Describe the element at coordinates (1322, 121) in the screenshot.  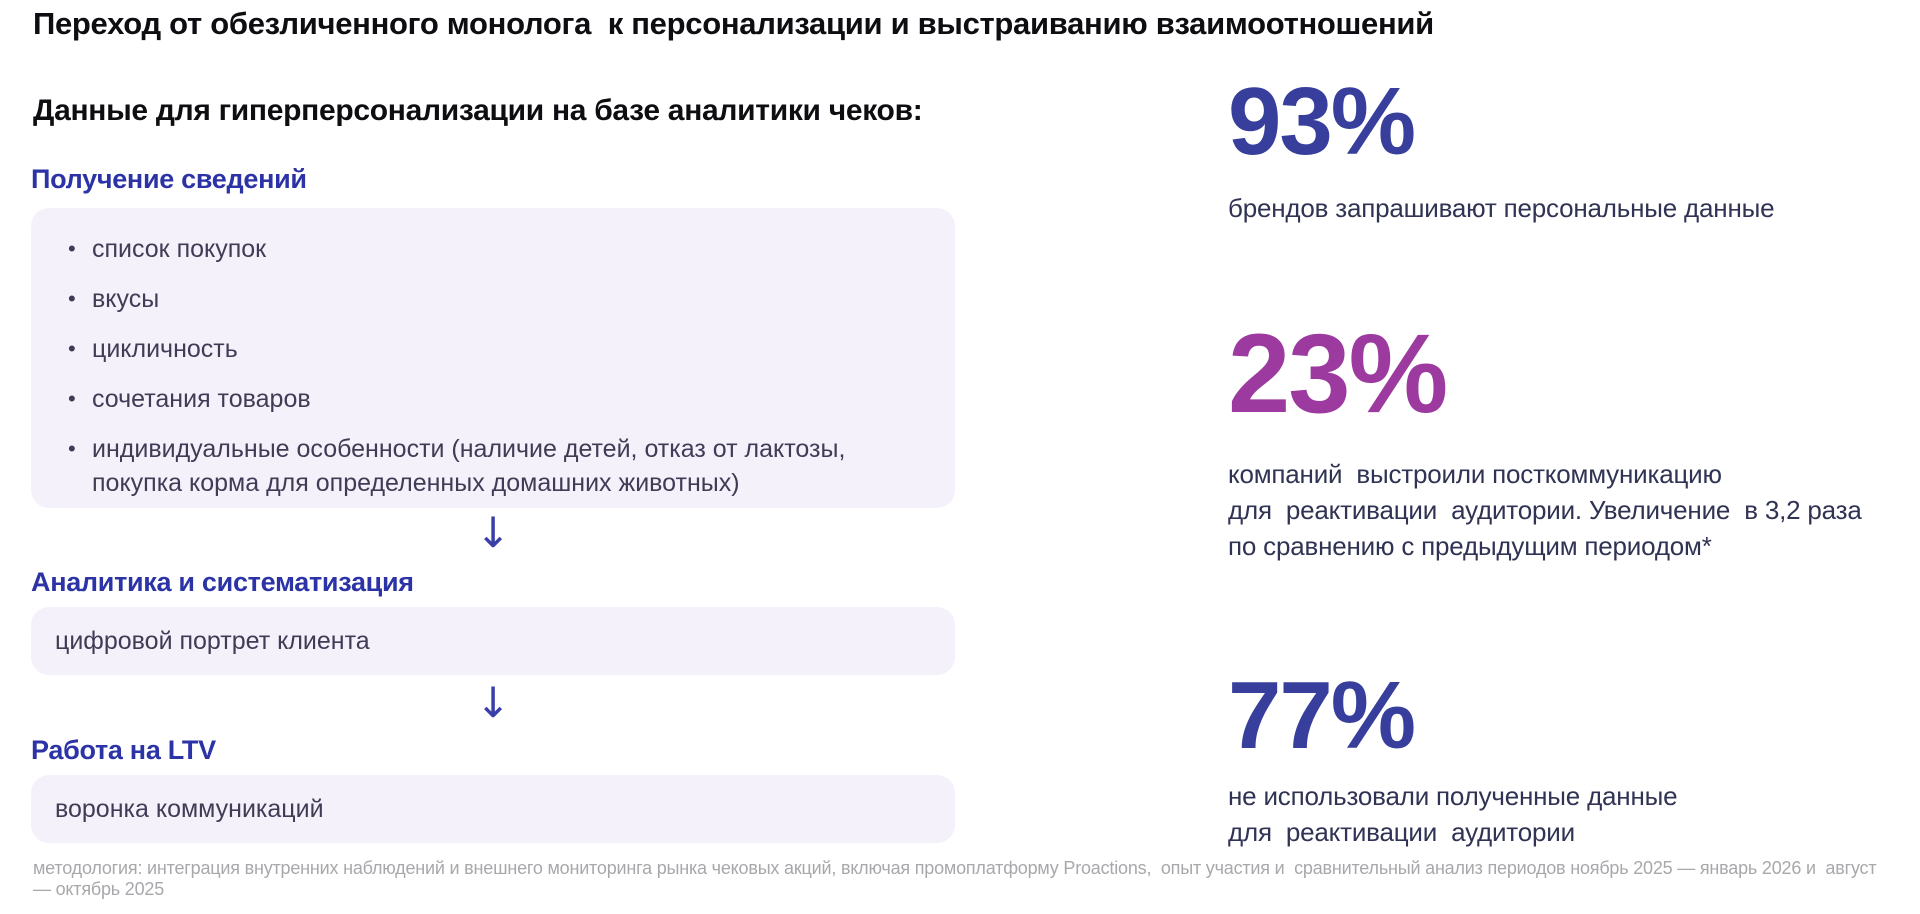
I see `stat-value: 93%` at that location.